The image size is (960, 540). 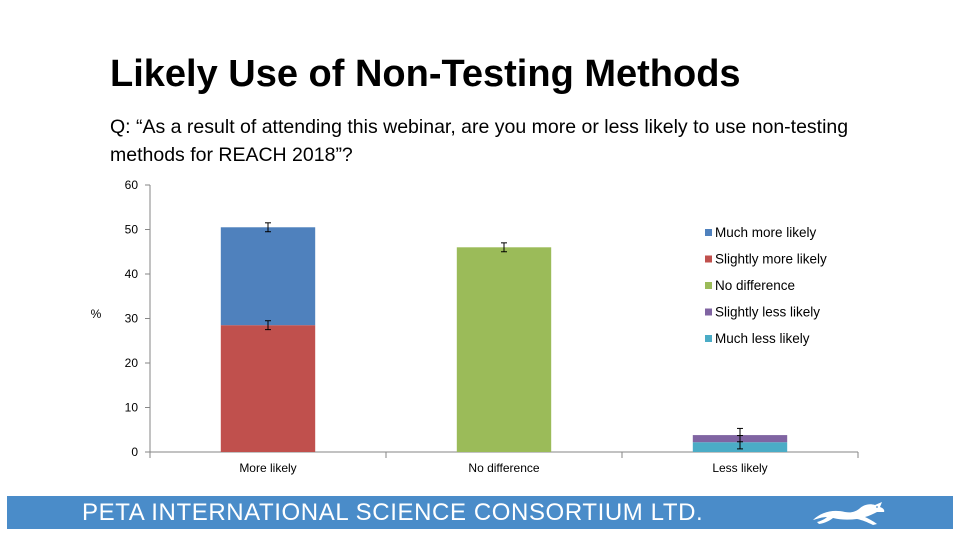 What do you see at coordinates (849, 513) in the screenshot?
I see `running-hare-icon` at bounding box center [849, 513].